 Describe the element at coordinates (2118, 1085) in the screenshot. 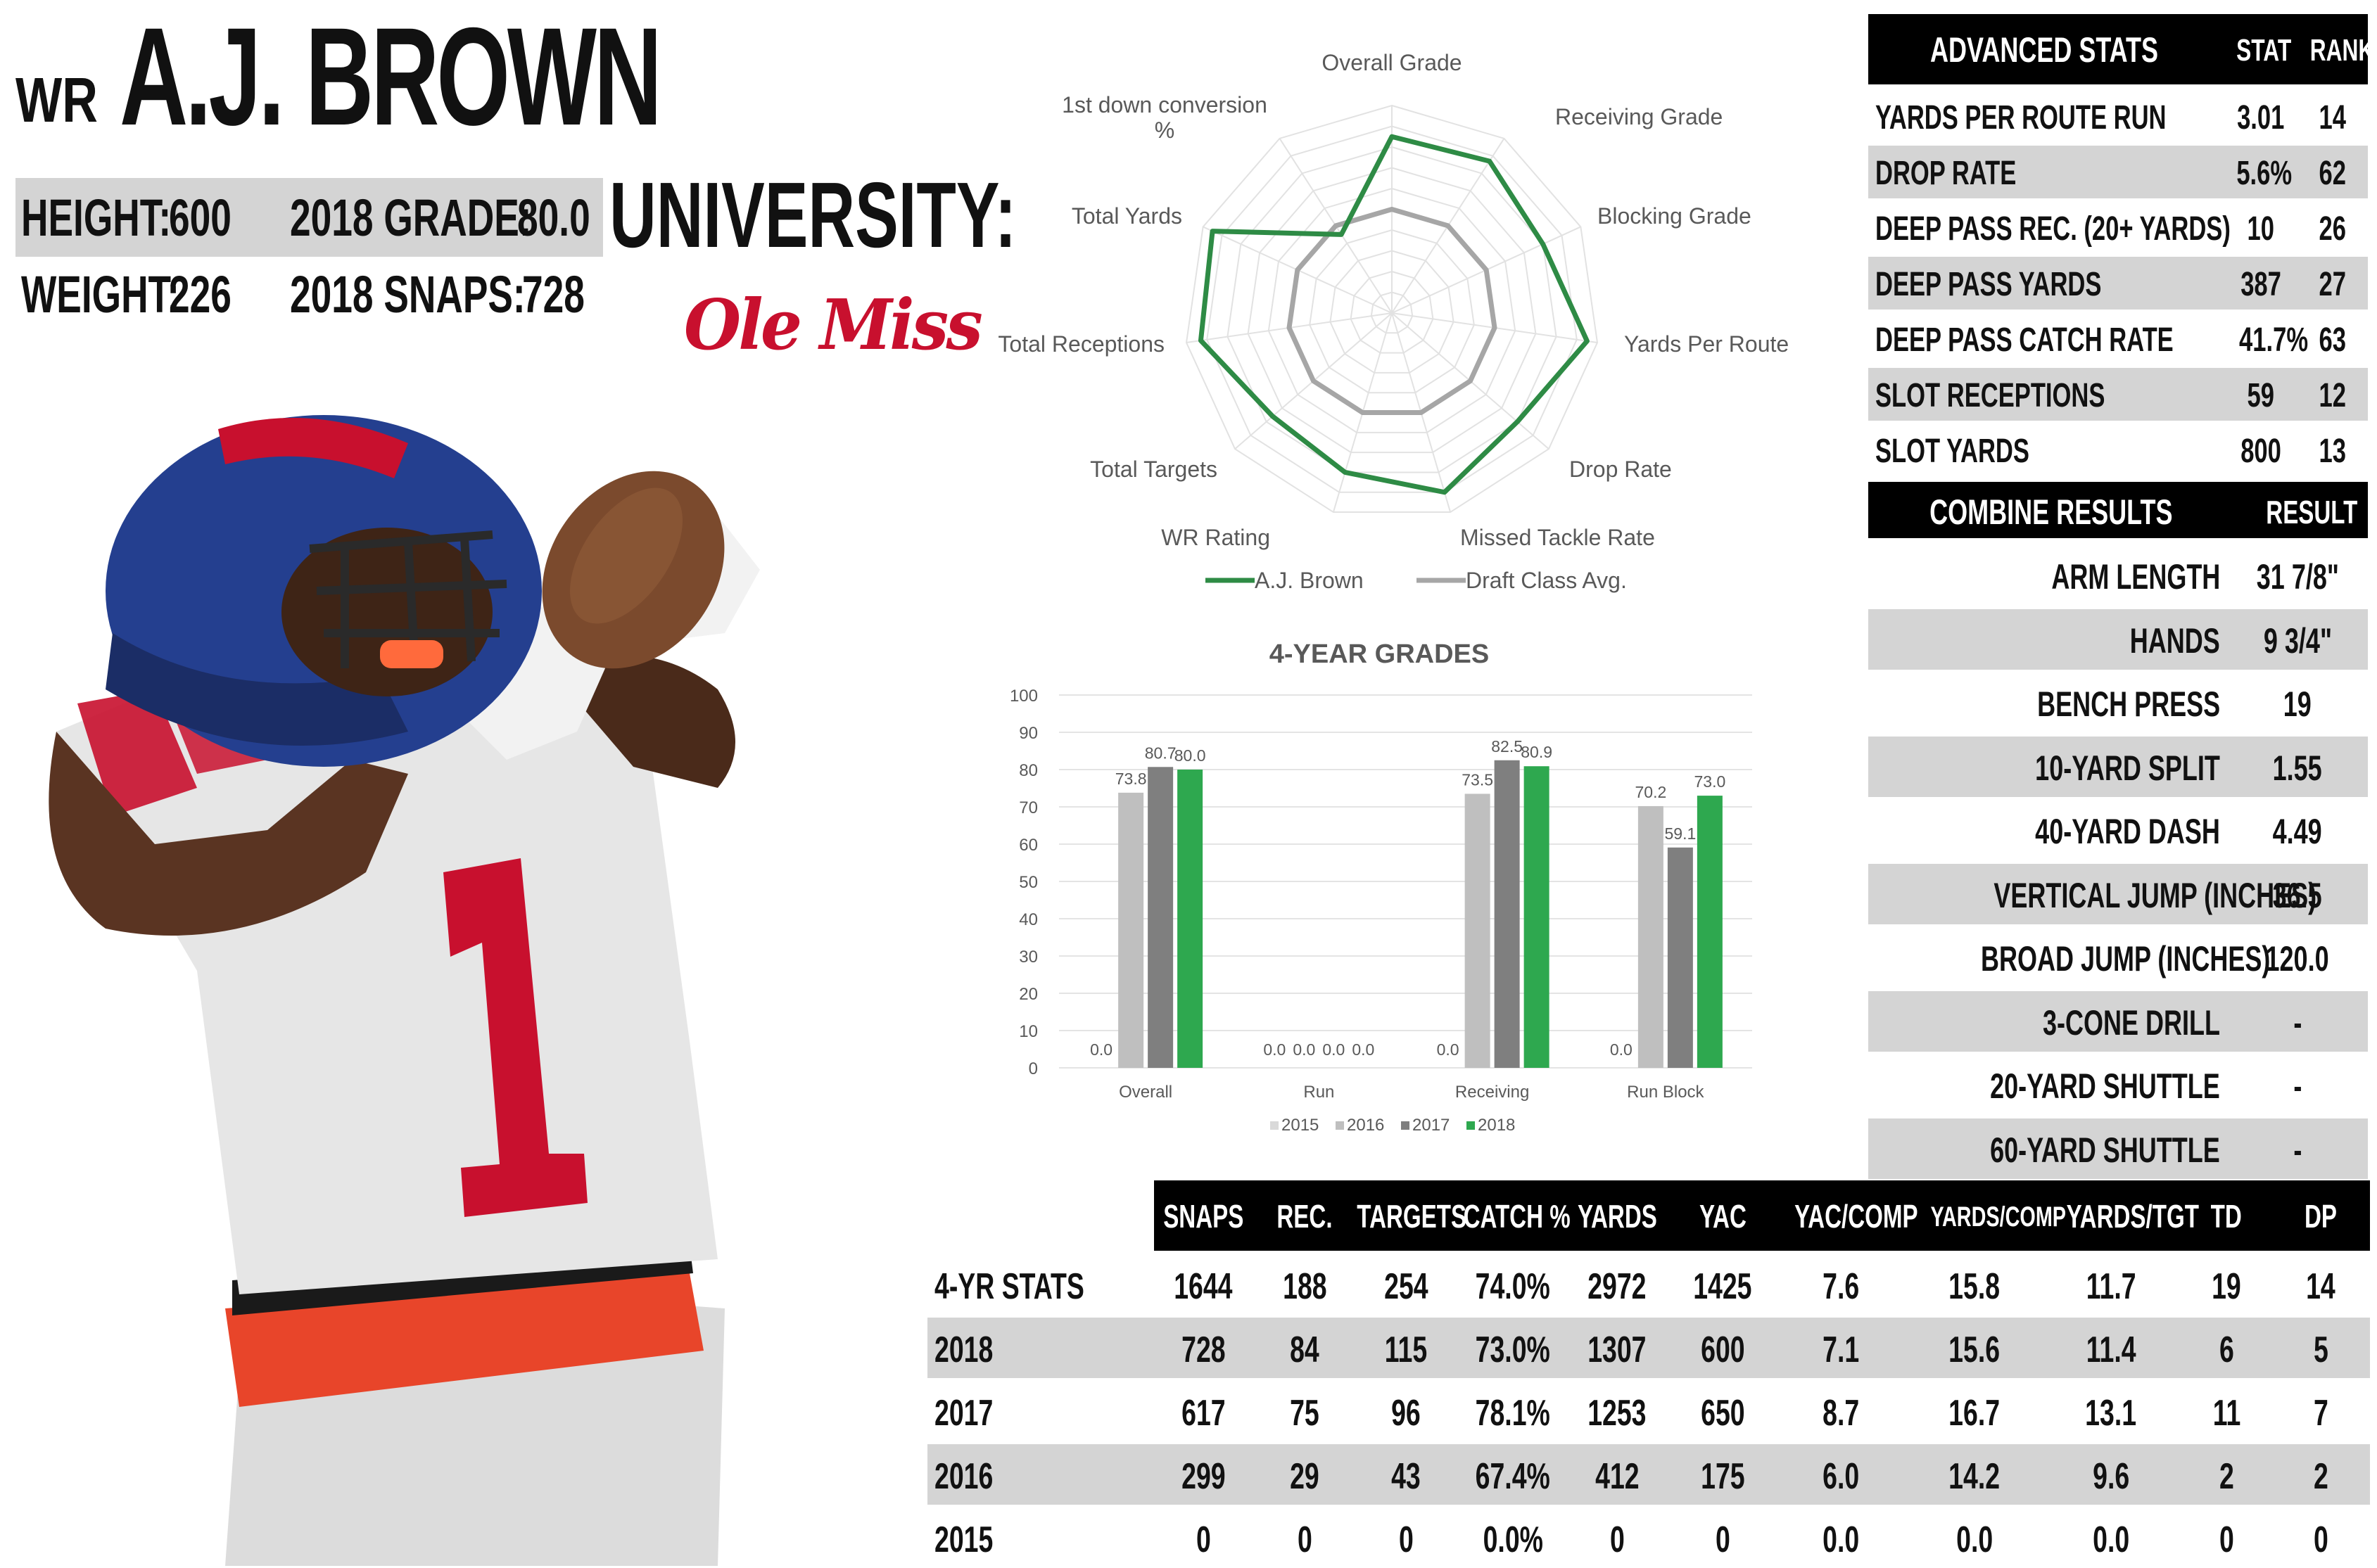

I see `combine-row: 20-YARD SHUTTLE -` at that location.